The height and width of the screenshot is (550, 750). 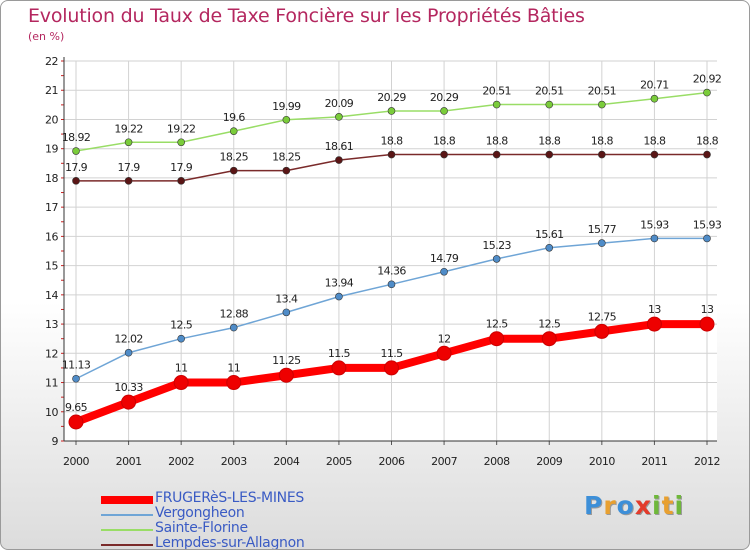 I want to click on proxiti-logo: Proxiti, so click(x=634, y=505).